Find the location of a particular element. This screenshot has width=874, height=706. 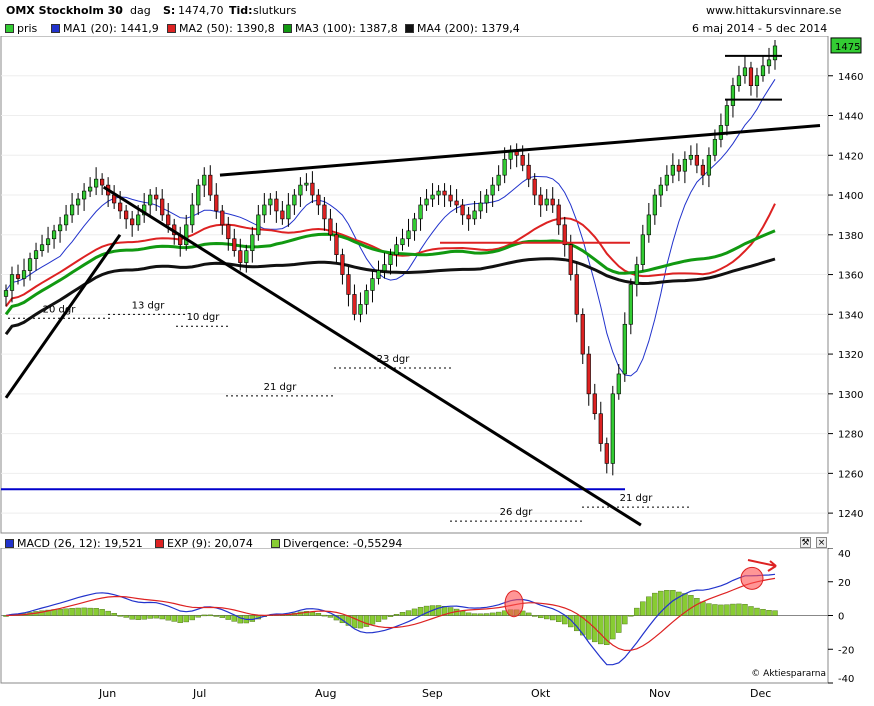

signal-line is located at coordinates (390, 614).